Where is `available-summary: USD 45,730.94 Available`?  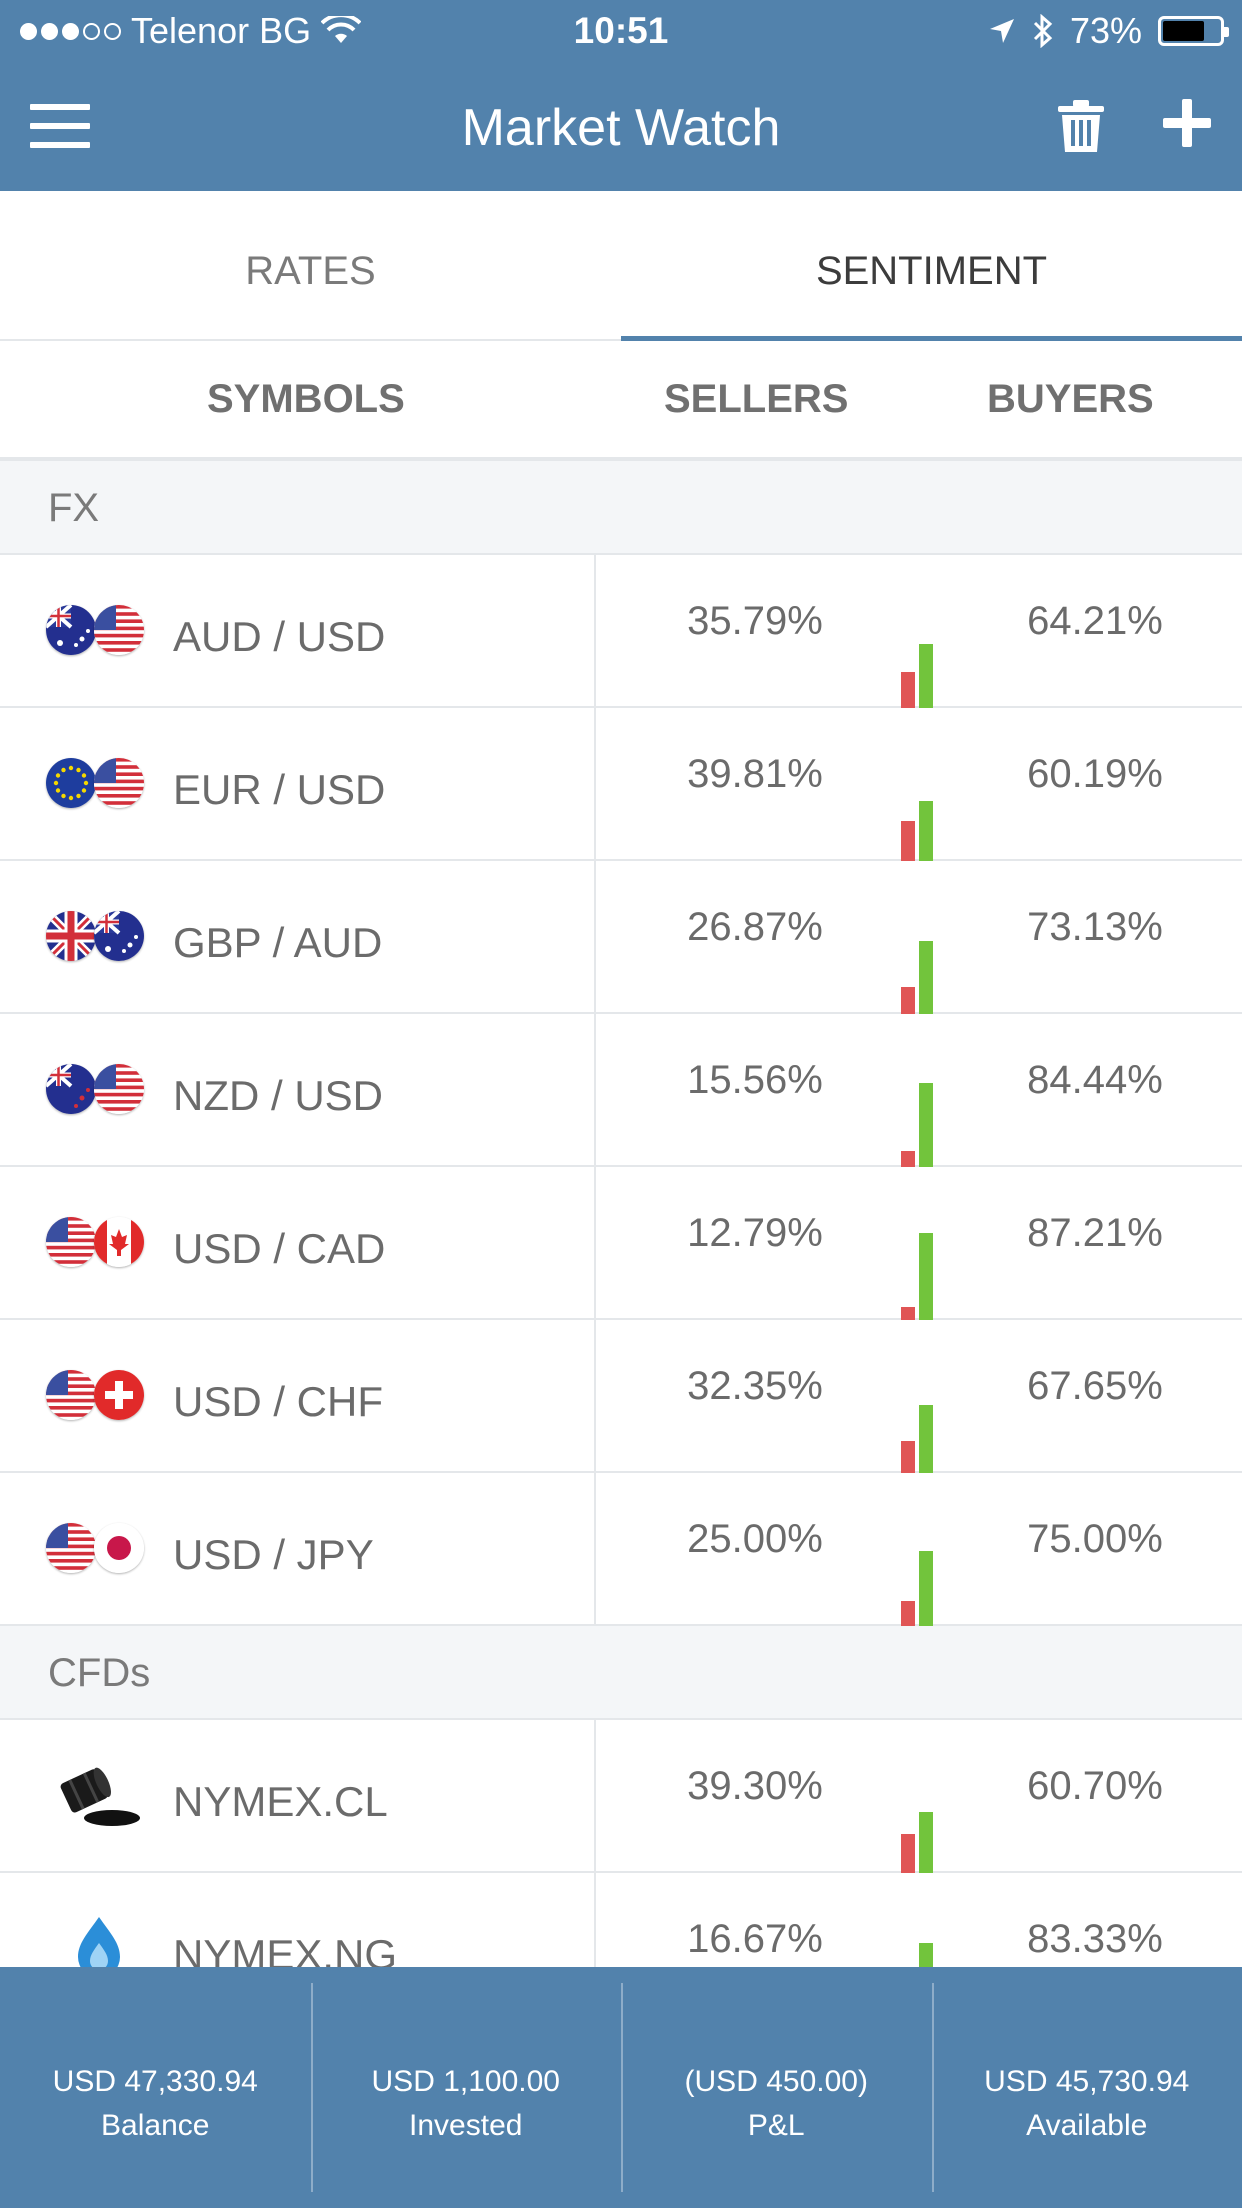 available-summary: USD 45,730.94 Available is located at coordinates (1086, 2087).